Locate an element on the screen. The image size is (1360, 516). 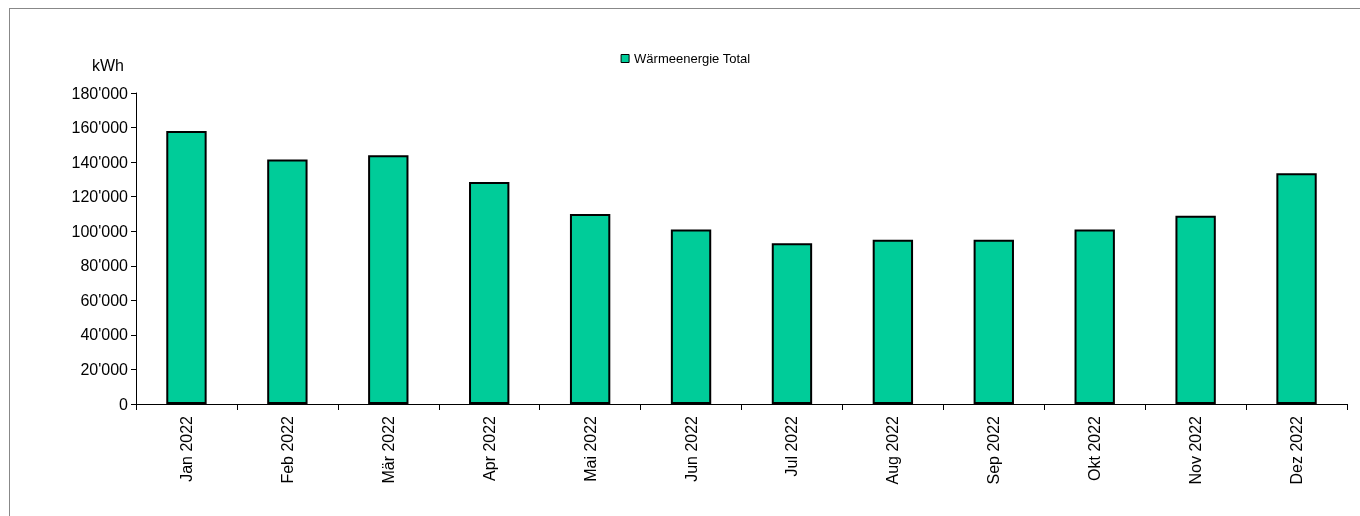
x-tick-label: Apr 2022 is located at coordinates (489, 448).